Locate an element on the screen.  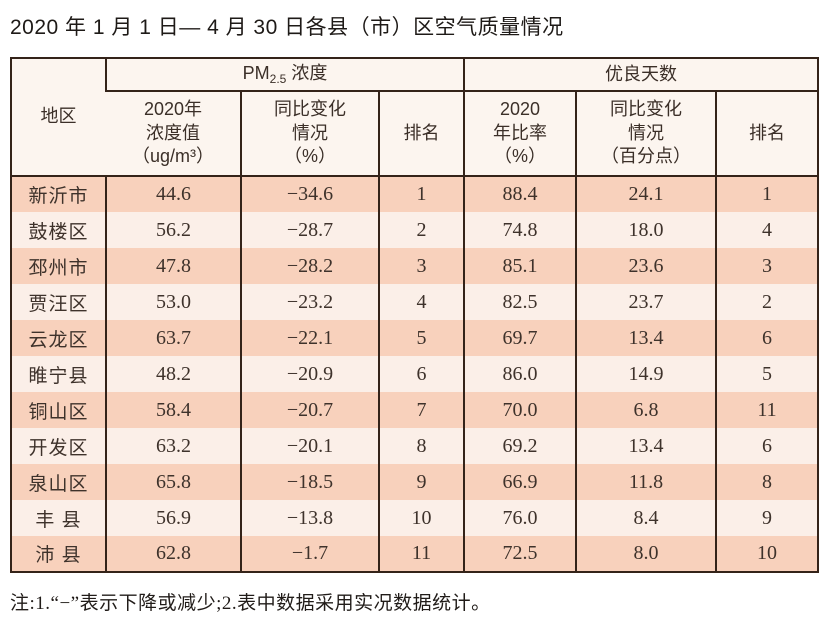
good-rank-cell: 4 is located at coordinates (766, 230).